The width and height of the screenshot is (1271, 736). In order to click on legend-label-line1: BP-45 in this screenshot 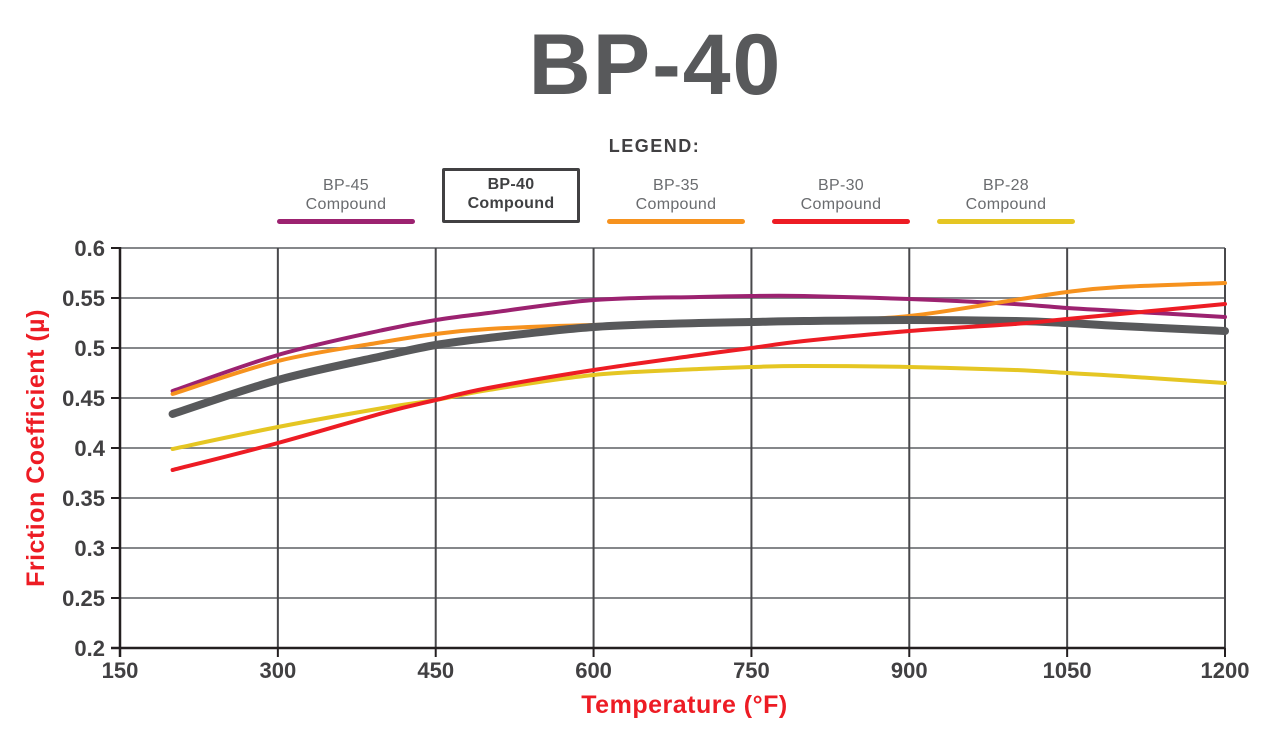, I will do `click(346, 185)`.